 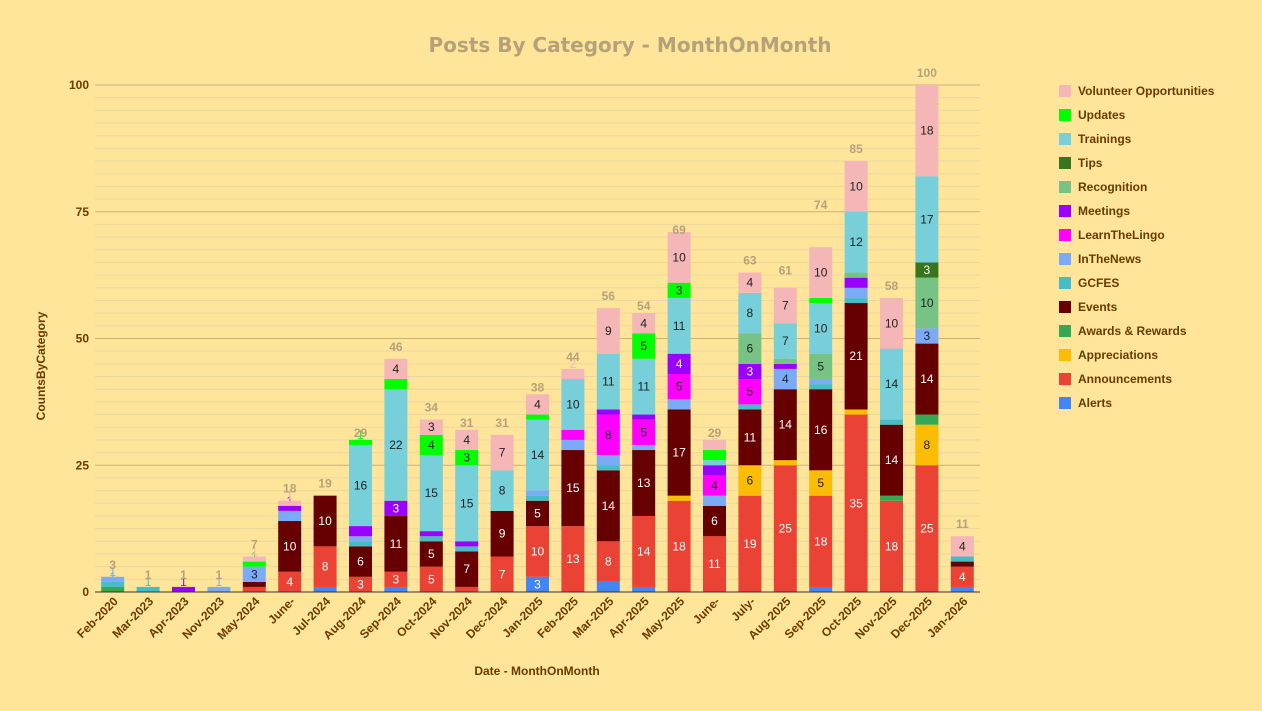 I want to click on total-value-label: 44, so click(x=573, y=357).